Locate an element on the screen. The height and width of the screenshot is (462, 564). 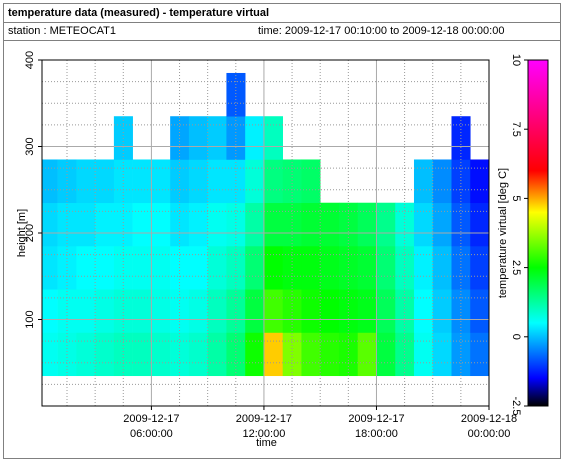
colorbar is located at coordinates (538, 233).